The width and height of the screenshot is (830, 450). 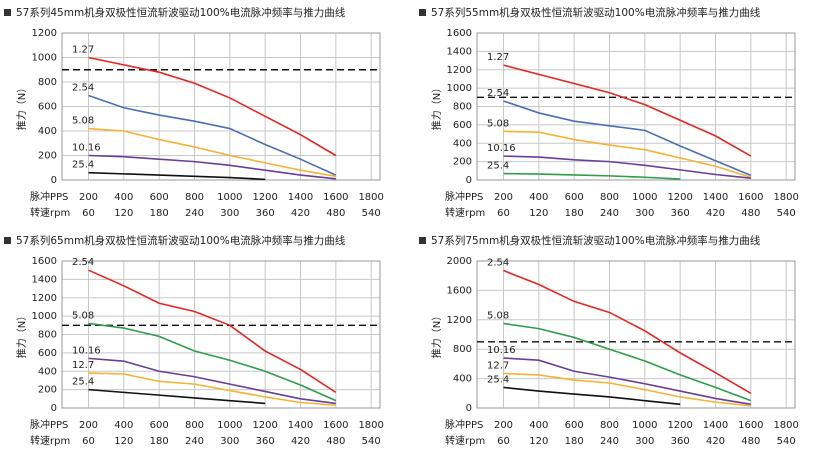 I want to click on x-tick-label: 1600, so click(x=750, y=197).